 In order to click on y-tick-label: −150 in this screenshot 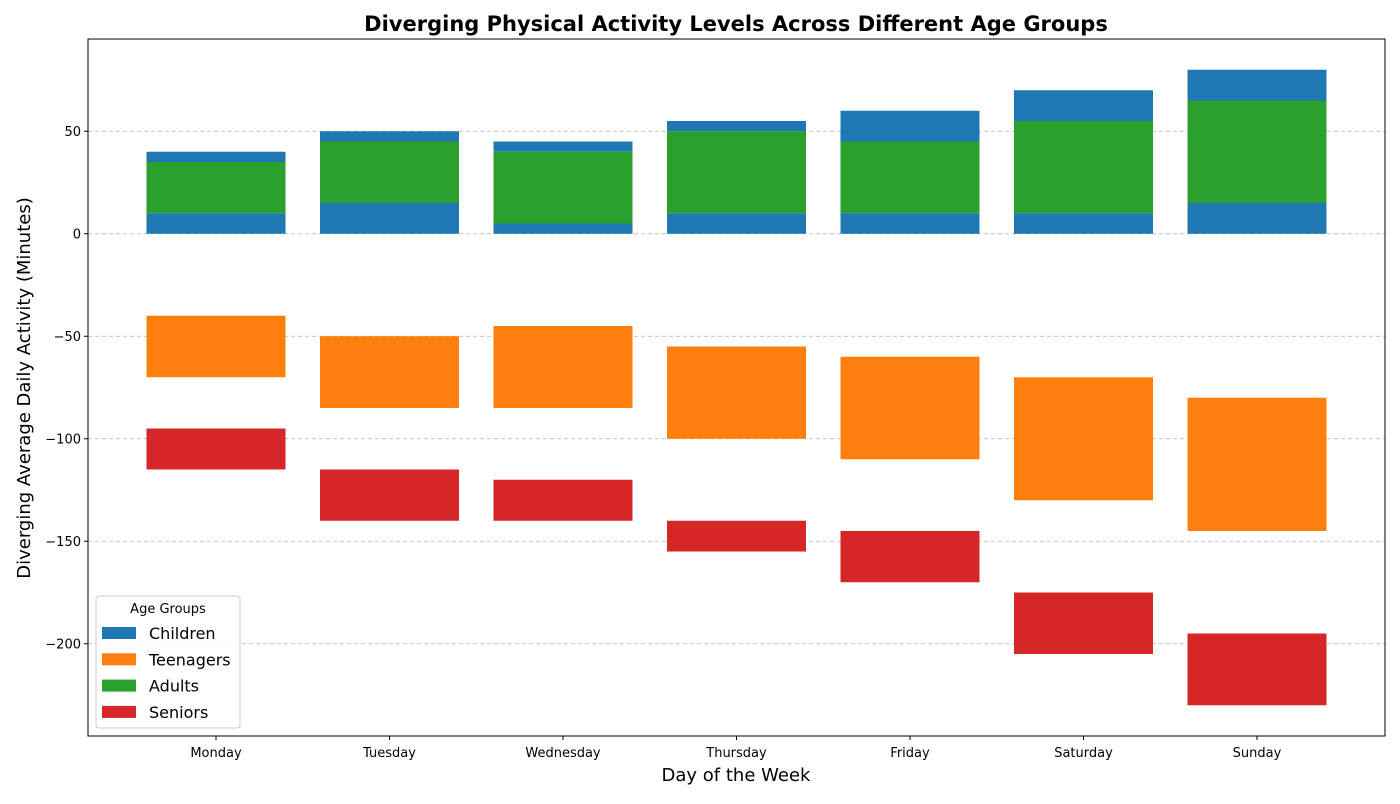, I will do `click(63, 542)`.